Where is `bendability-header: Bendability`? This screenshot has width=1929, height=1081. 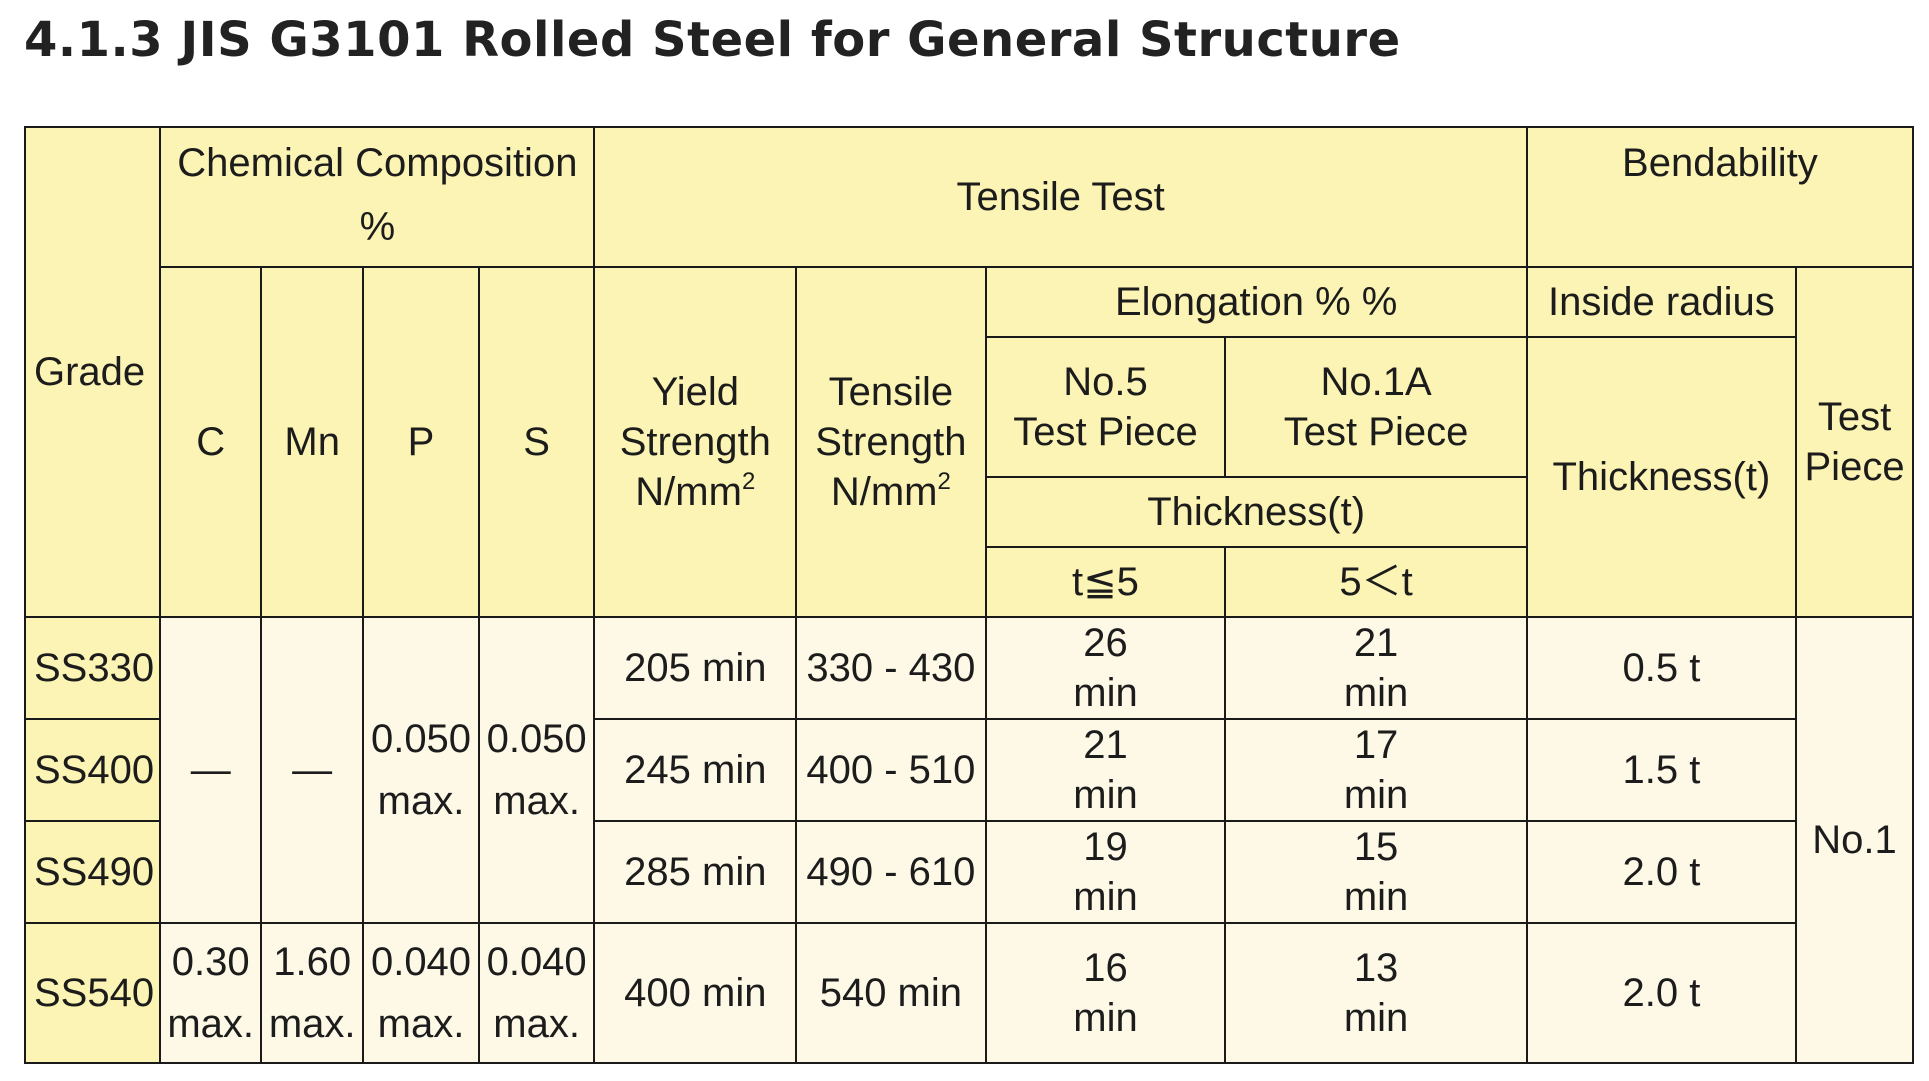 bendability-header: Bendability is located at coordinates (1720, 197).